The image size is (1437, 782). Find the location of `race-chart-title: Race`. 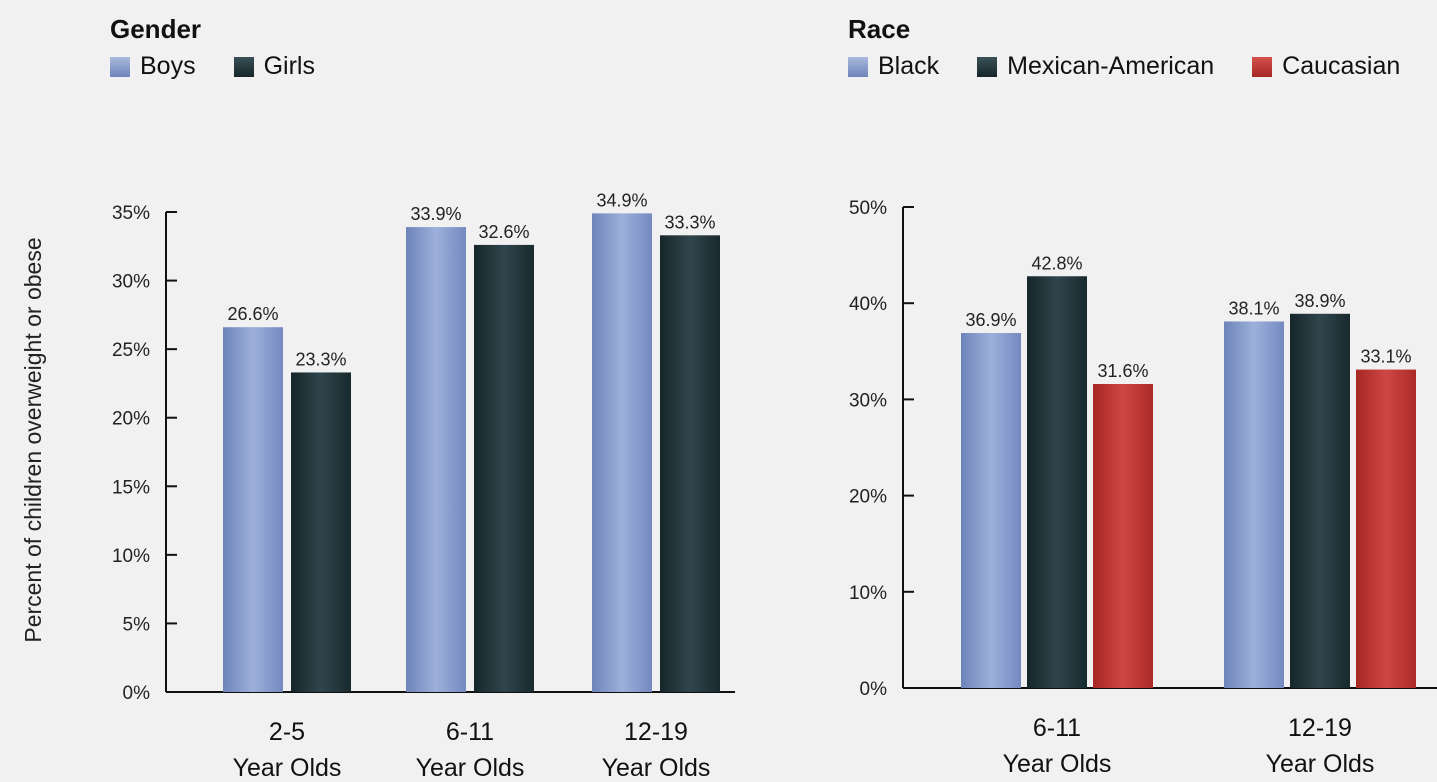

race-chart-title: Race is located at coordinates (879, 29).